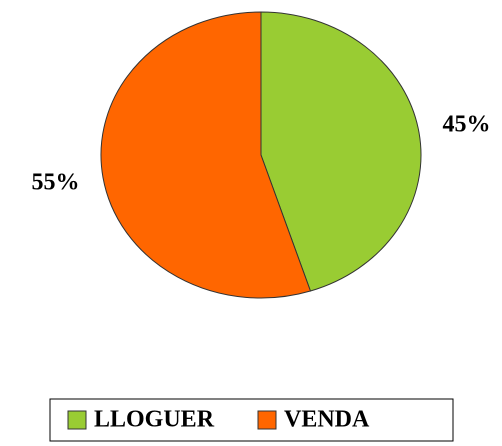 The height and width of the screenshot is (446, 502). Describe the element at coordinates (56, 183) in the screenshot. I see `data-label: 55%` at that location.